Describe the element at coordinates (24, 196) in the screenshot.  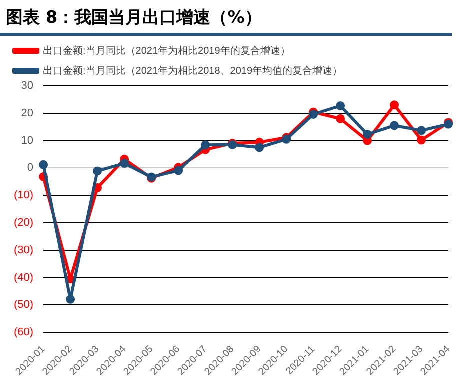
I see `y-tick-label: (10)` at that location.